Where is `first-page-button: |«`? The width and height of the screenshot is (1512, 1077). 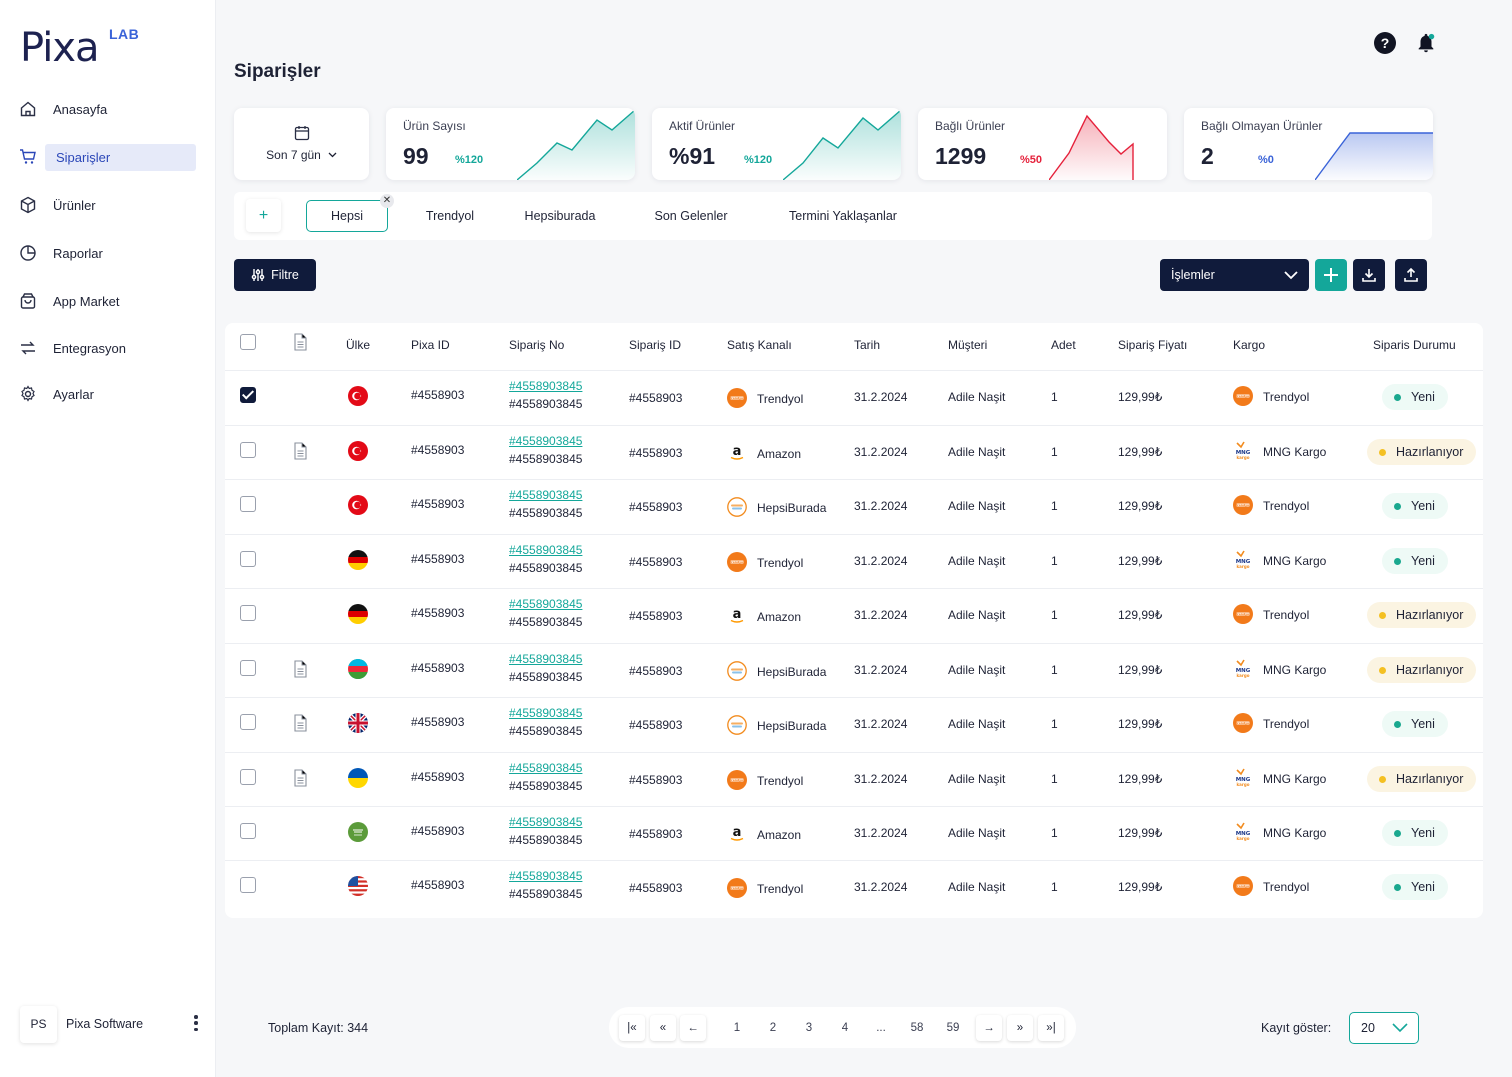
first-page-button: |« is located at coordinates (632, 1028).